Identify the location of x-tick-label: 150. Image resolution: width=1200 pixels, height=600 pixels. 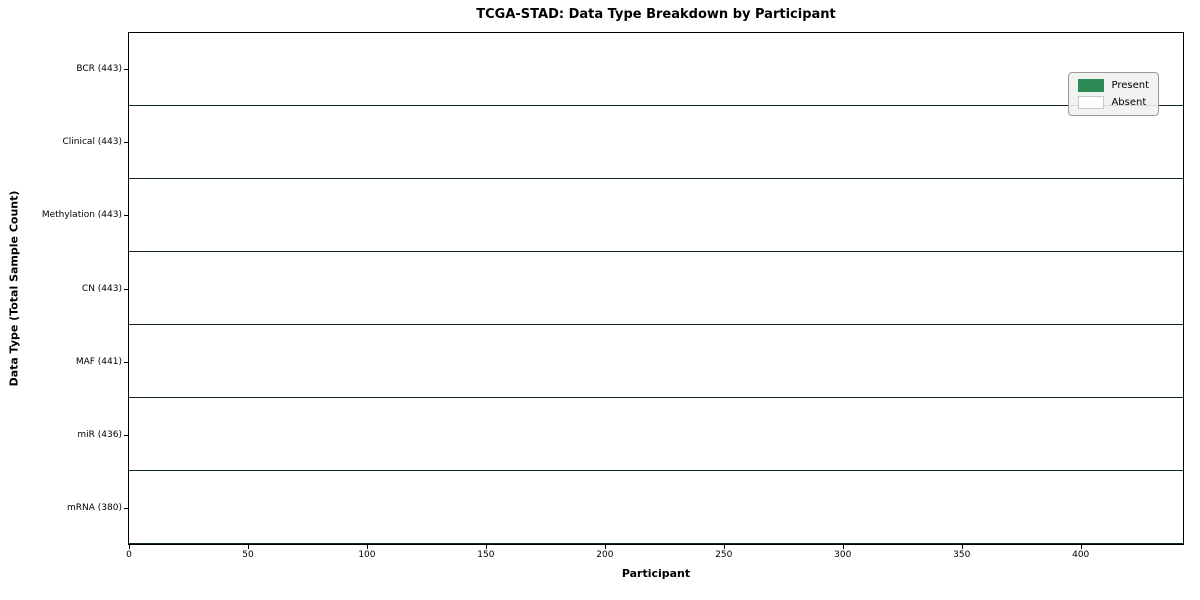
(486, 555).